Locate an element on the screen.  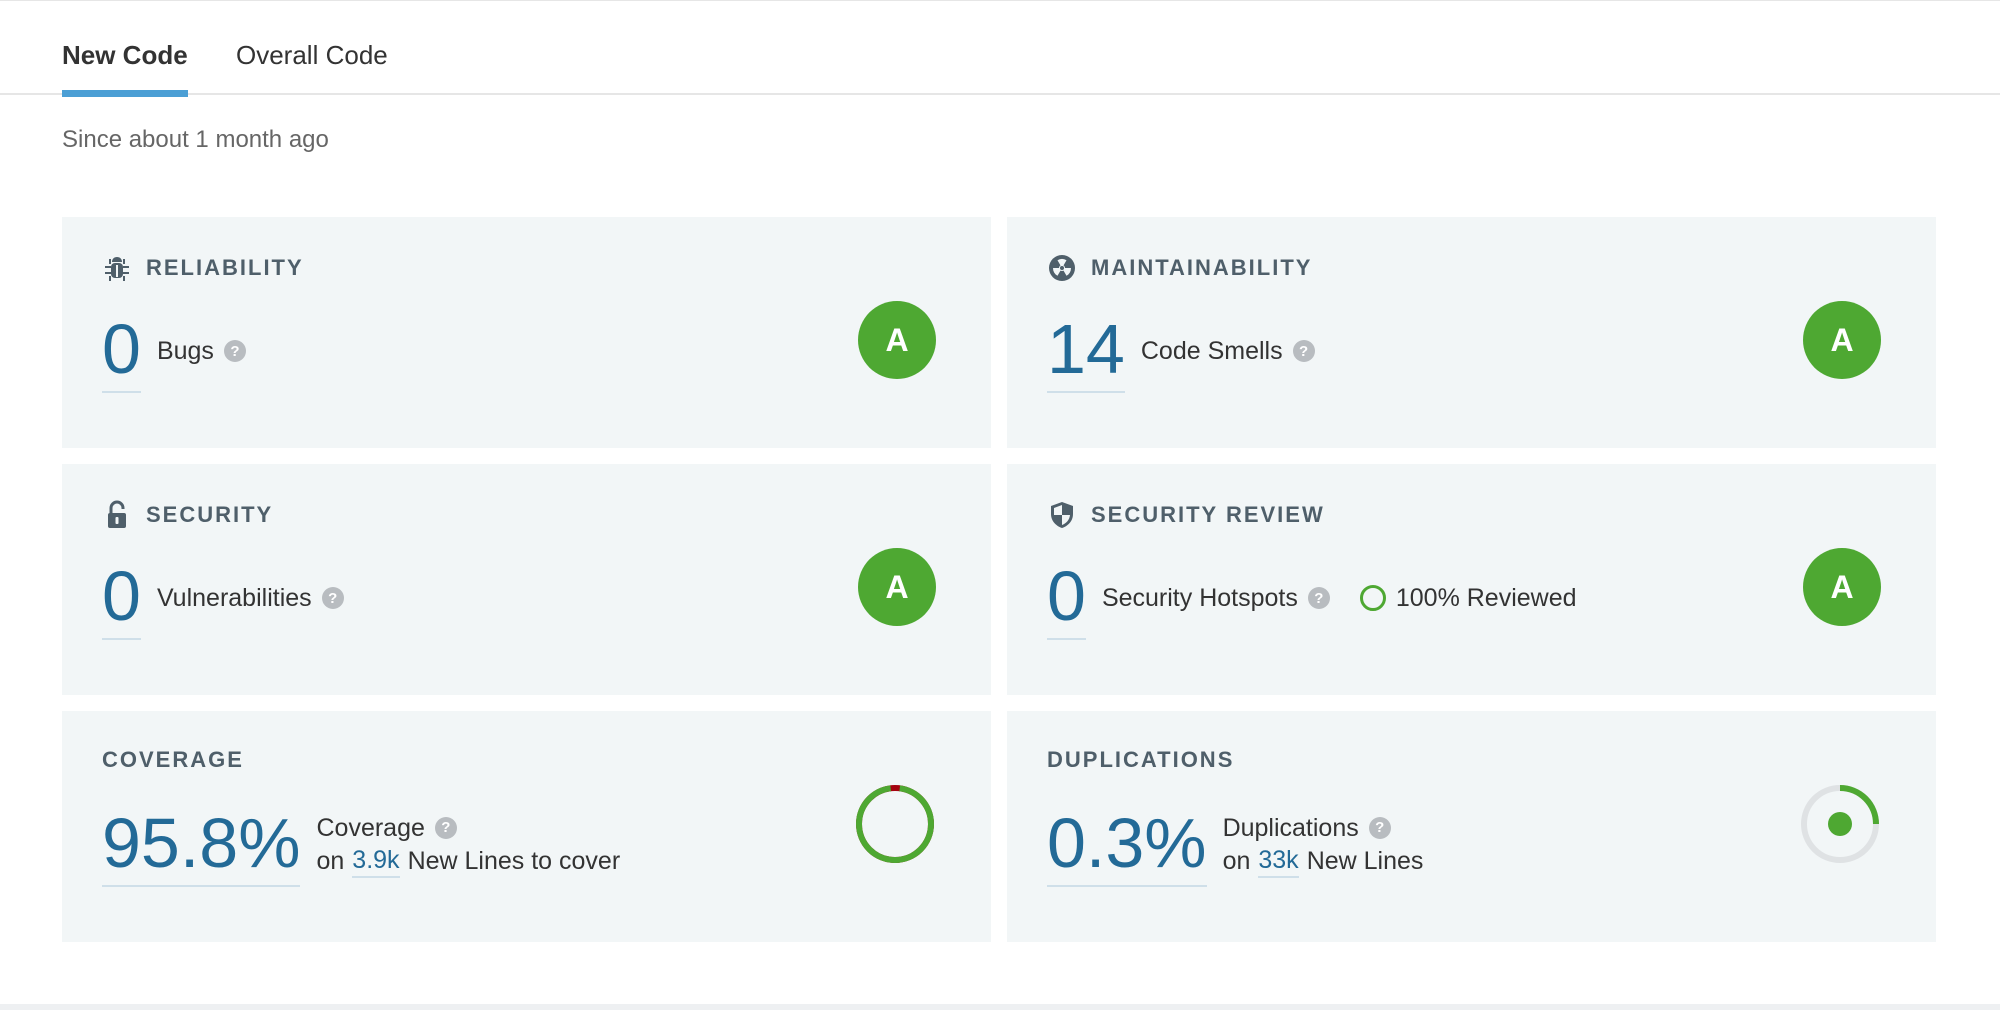
bug-icon is located at coordinates (117, 268).